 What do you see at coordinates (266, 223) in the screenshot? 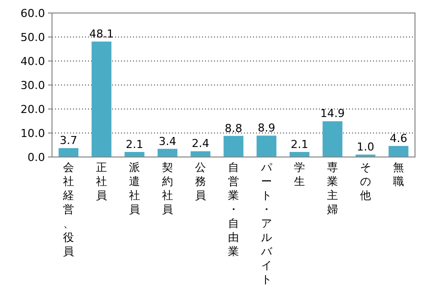
I see `category-label: パート・アルバイト` at bounding box center [266, 223].